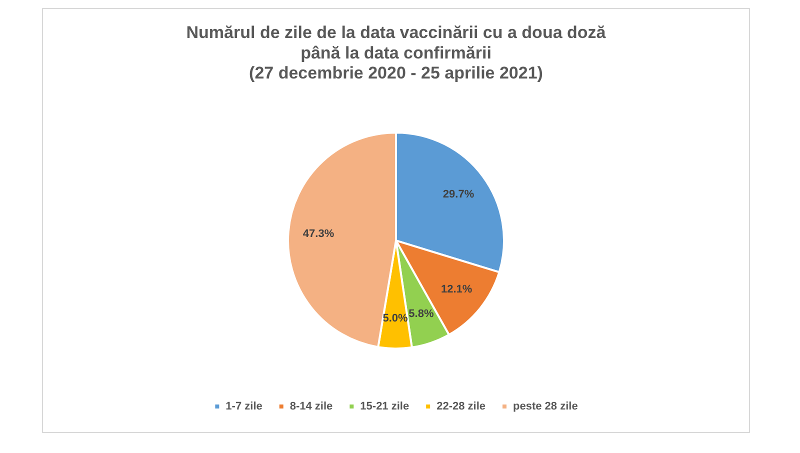 The image size is (800, 453). What do you see at coordinates (461, 406) in the screenshot?
I see `legend-label: 22-28 zile` at bounding box center [461, 406].